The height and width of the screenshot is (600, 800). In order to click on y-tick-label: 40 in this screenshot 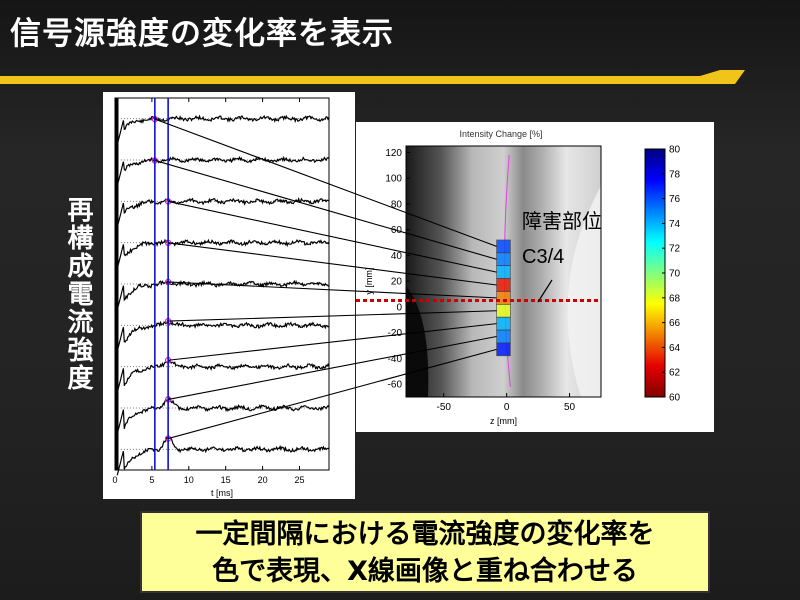, I will do `click(397, 256)`.